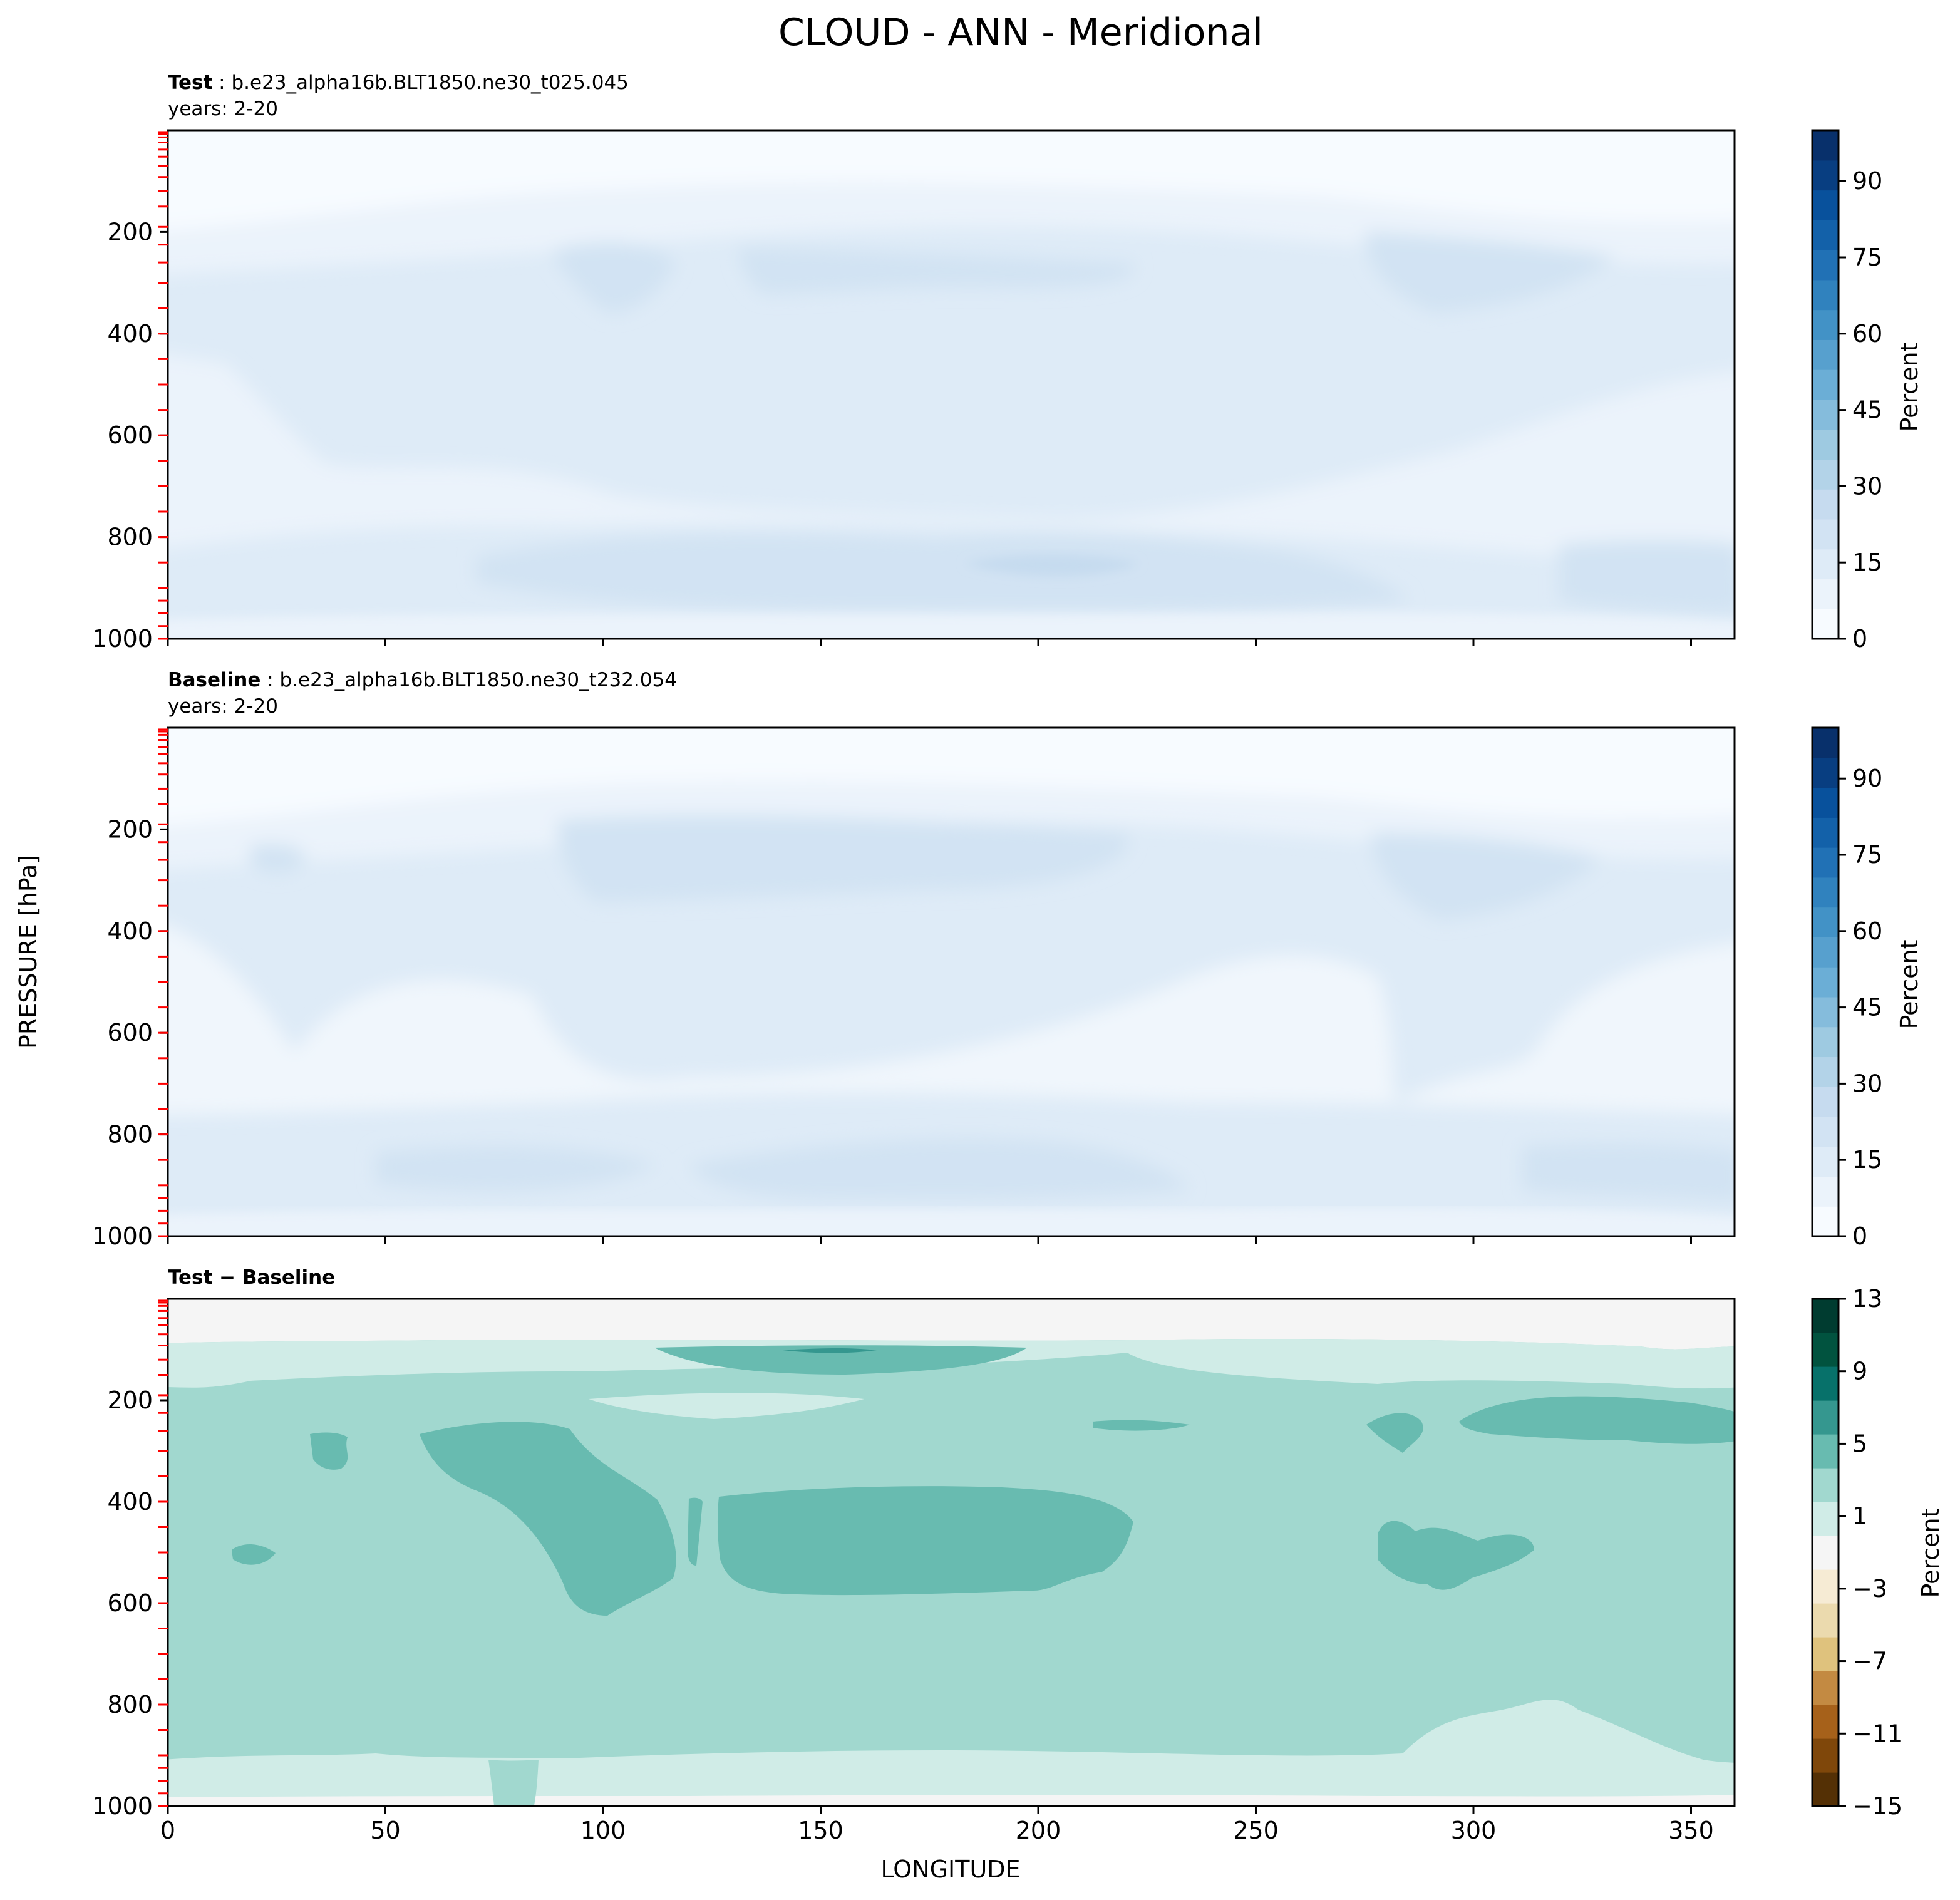 This screenshot has height=1900, width=1960. I want to click on test-region-lower-cloud, so click(942, 572).